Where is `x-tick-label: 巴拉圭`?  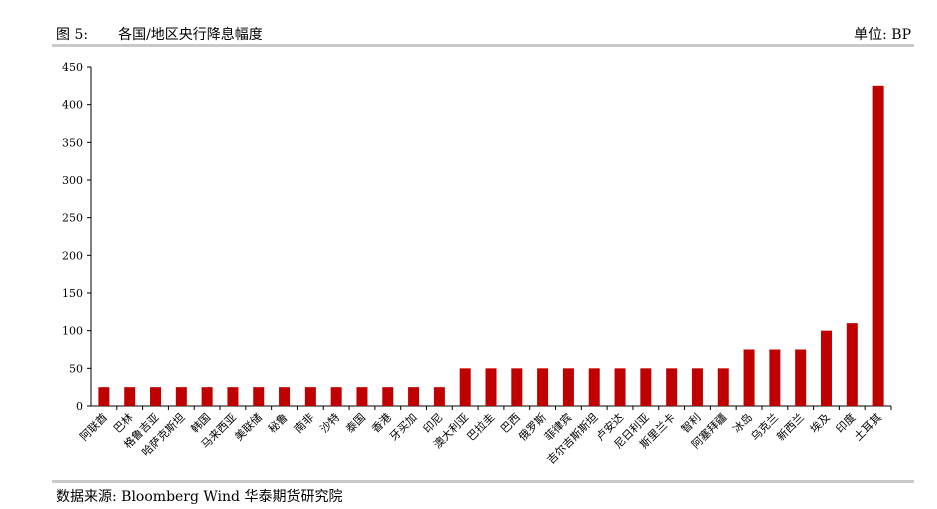
x-tick-label: 巴拉圭 is located at coordinates (480, 426).